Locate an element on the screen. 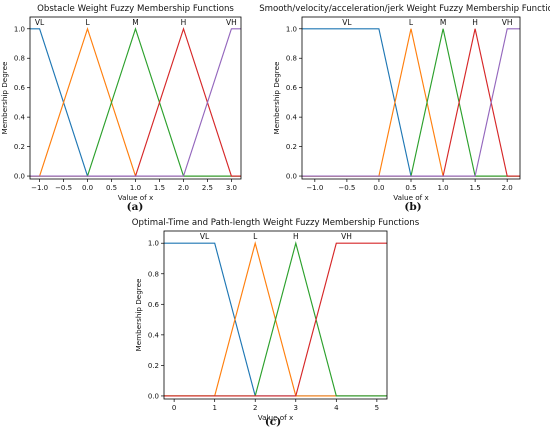 This screenshot has height=435, width=550. x-tick-label: 1 is located at coordinates (214, 408).